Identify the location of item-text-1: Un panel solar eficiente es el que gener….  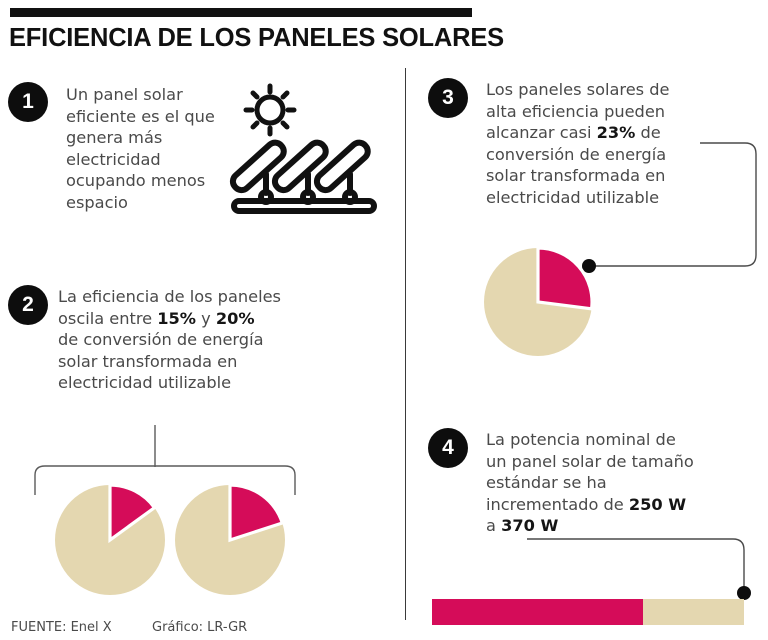
(151, 149).